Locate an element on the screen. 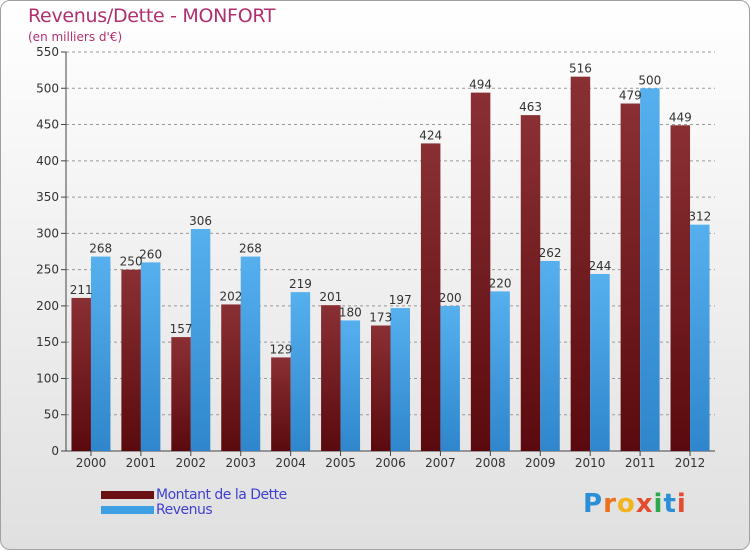  y-tick-label: 200 is located at coordinates (47, 306).